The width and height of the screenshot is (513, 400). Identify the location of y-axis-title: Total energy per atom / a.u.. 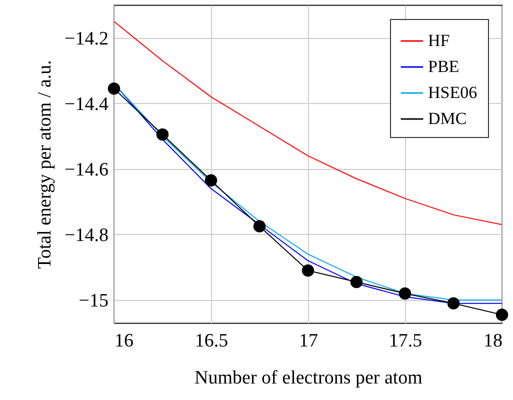
(45, 164).